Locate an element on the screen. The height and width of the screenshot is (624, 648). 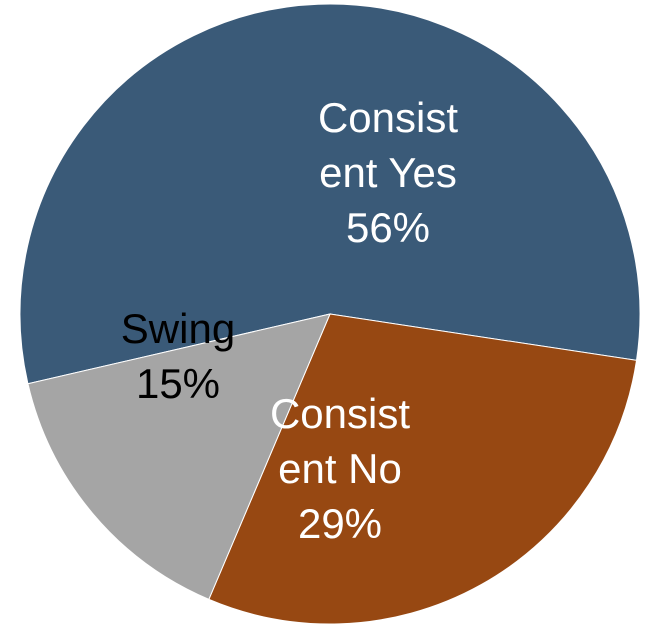
slice-label-0: Consist ent Yes 56% is located at coordinates (388, 172).